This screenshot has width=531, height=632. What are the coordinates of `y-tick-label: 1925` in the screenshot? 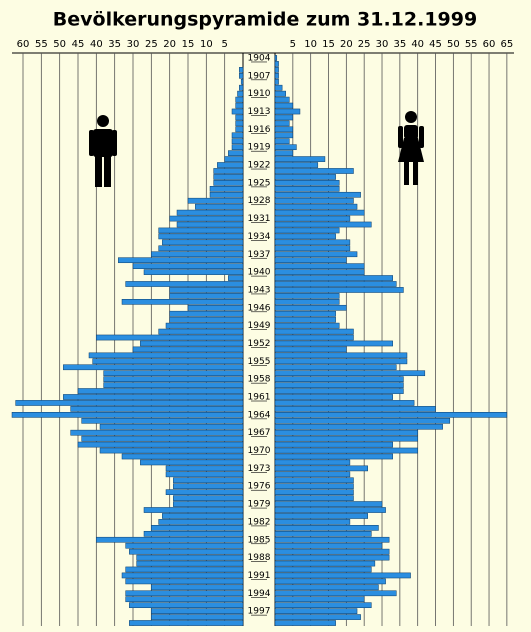 It's located at (259, 183).